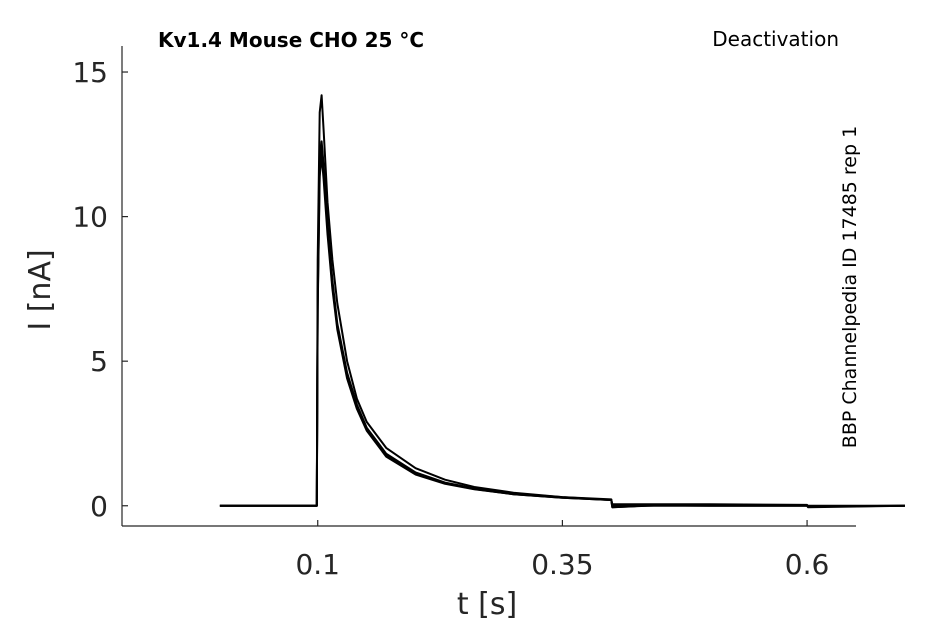 This screenshot has height=624, width=945. I want to click on y-tick-label: 0, so click(99, 506).